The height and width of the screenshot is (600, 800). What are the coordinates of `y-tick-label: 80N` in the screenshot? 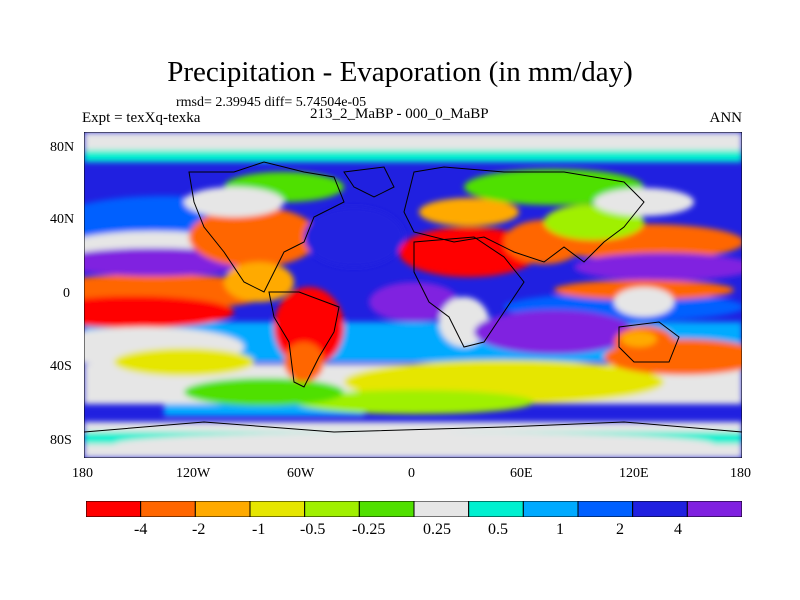 It's located at (62, 147).